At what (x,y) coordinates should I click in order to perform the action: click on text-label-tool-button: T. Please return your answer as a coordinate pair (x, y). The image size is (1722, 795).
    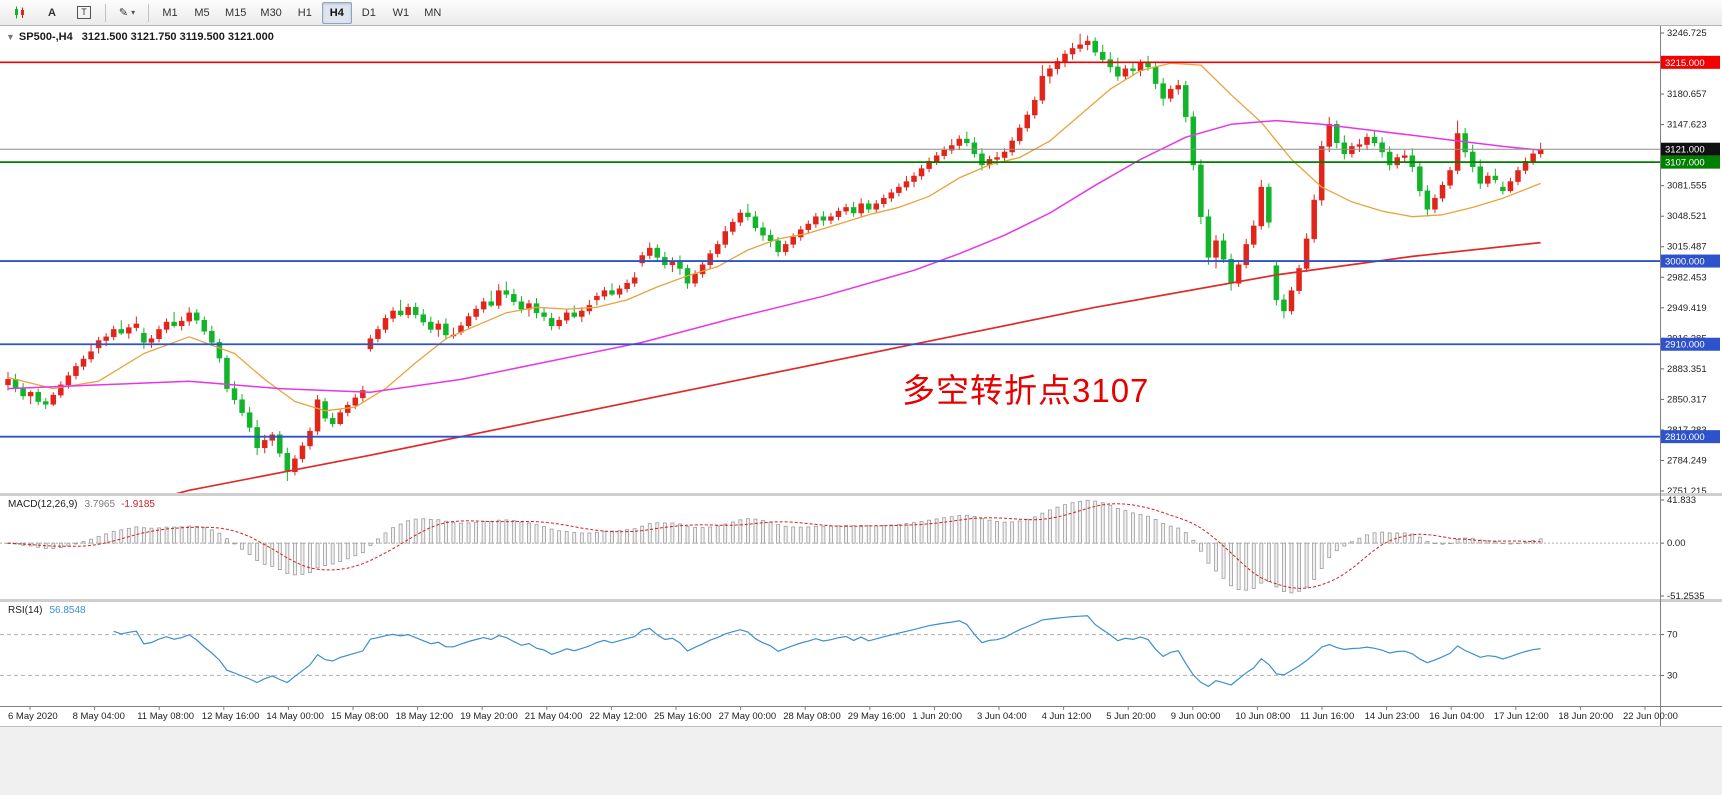
    Looking at the image, I should click on (84, 13).